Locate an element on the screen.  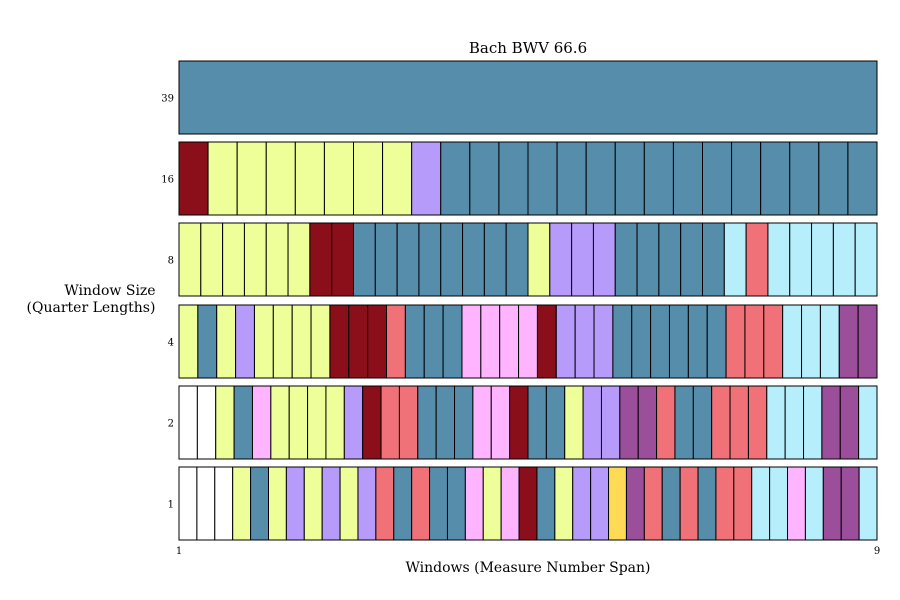
heatmap-row: 4 is located at coordinates (523, 341).